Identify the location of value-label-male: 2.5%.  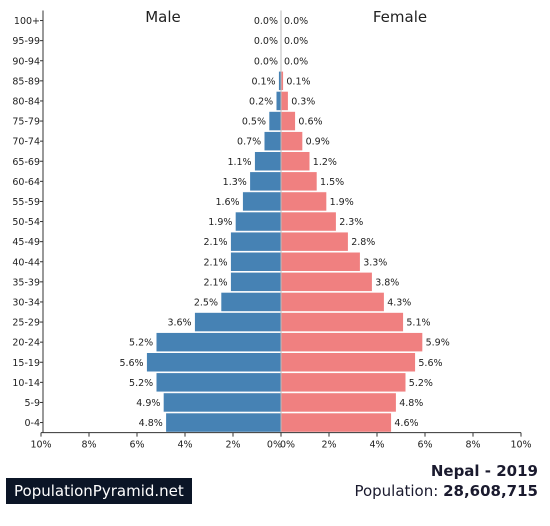
(206, 302).